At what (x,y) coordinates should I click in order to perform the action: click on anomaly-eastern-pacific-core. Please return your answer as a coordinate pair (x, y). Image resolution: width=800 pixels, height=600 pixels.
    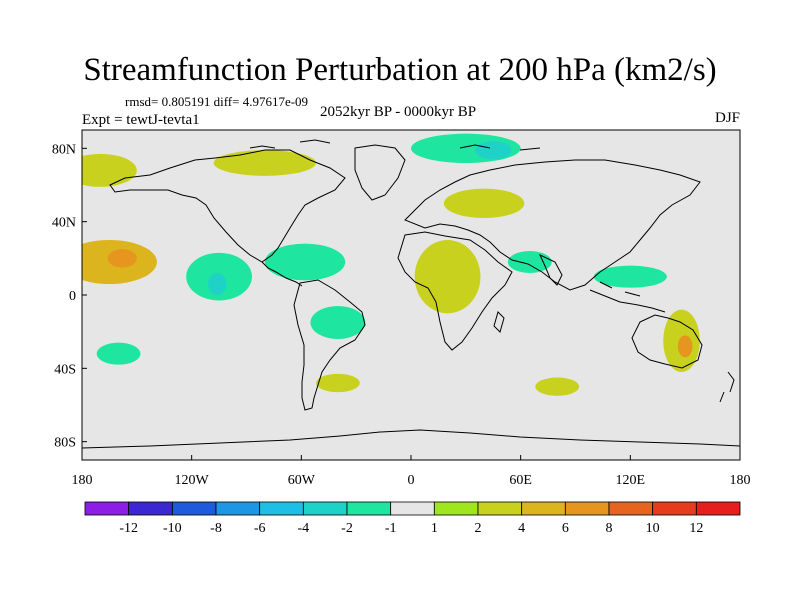
    Looking at the image, I should click on (217, 284).